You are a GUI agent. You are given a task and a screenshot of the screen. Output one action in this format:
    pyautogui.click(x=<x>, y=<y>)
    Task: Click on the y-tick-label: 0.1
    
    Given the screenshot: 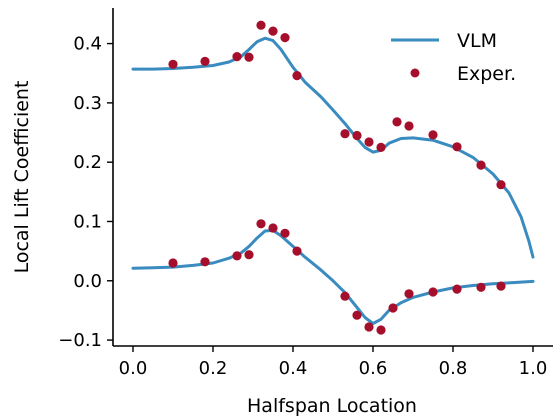 What is the action you would take?
    pyautogui.click(x=87, y=221)
    